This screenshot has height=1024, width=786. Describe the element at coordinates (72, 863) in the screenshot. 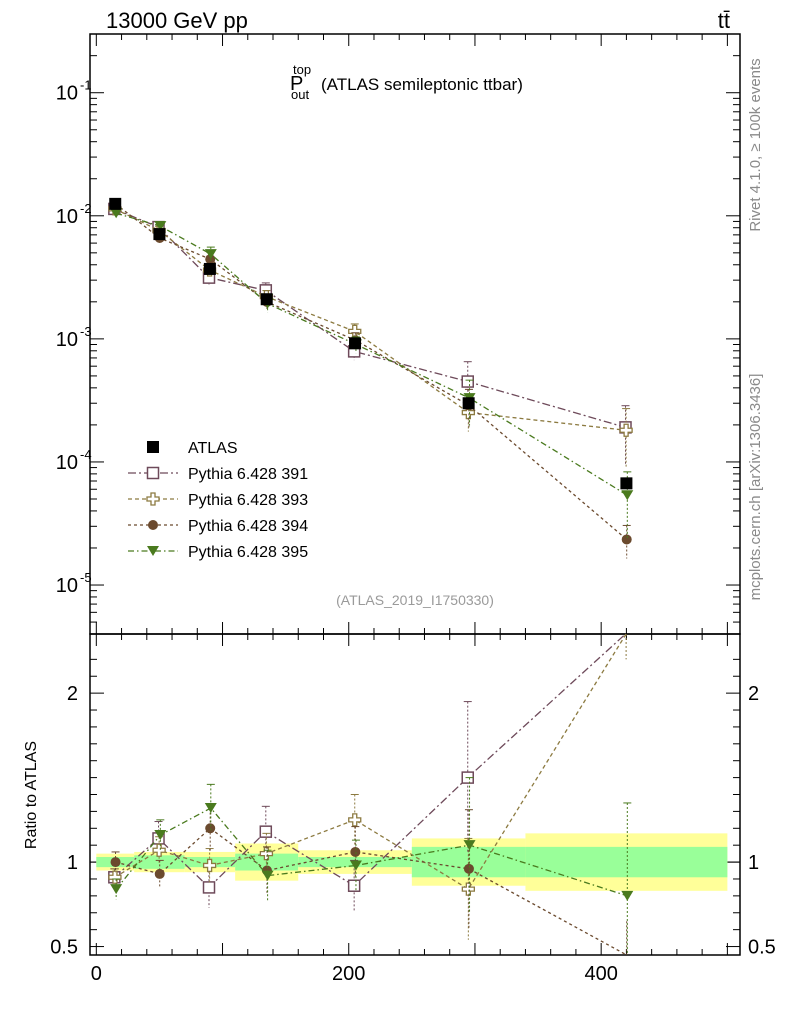

I see `ratio-y-tick-label: 1` at that location.